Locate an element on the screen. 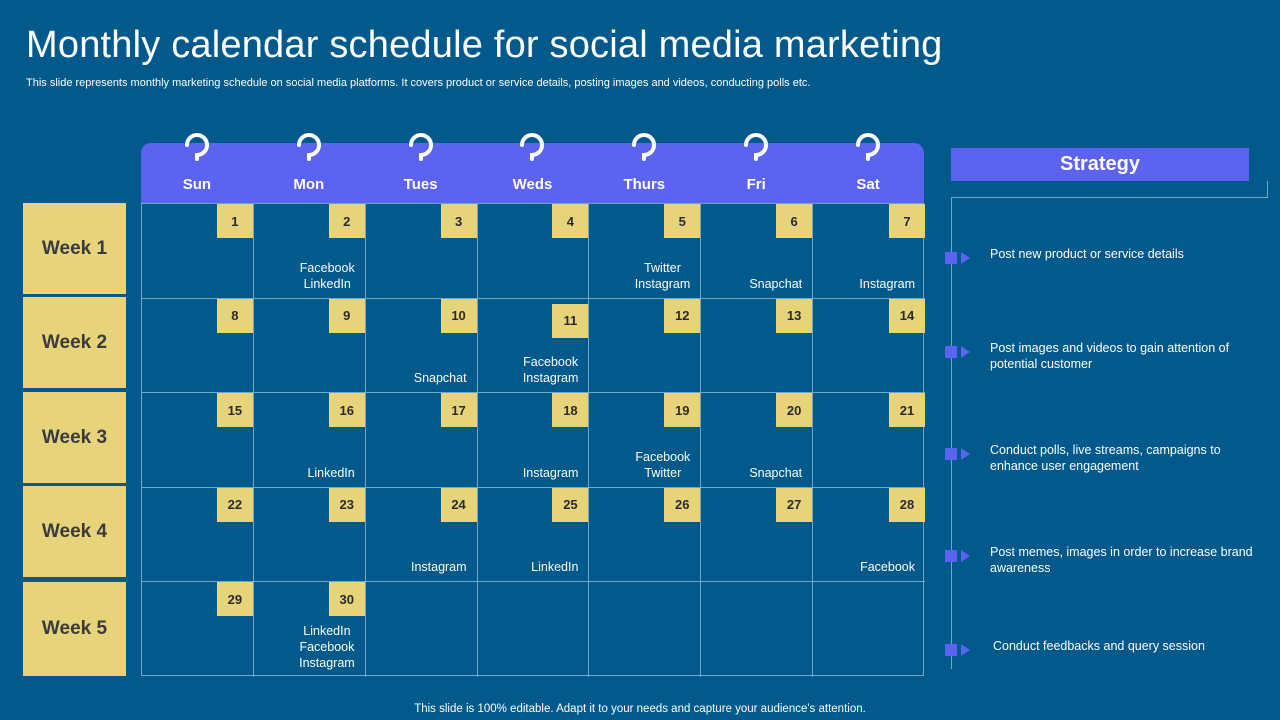  day-label: Thurs is located at coordinates (644, 184).